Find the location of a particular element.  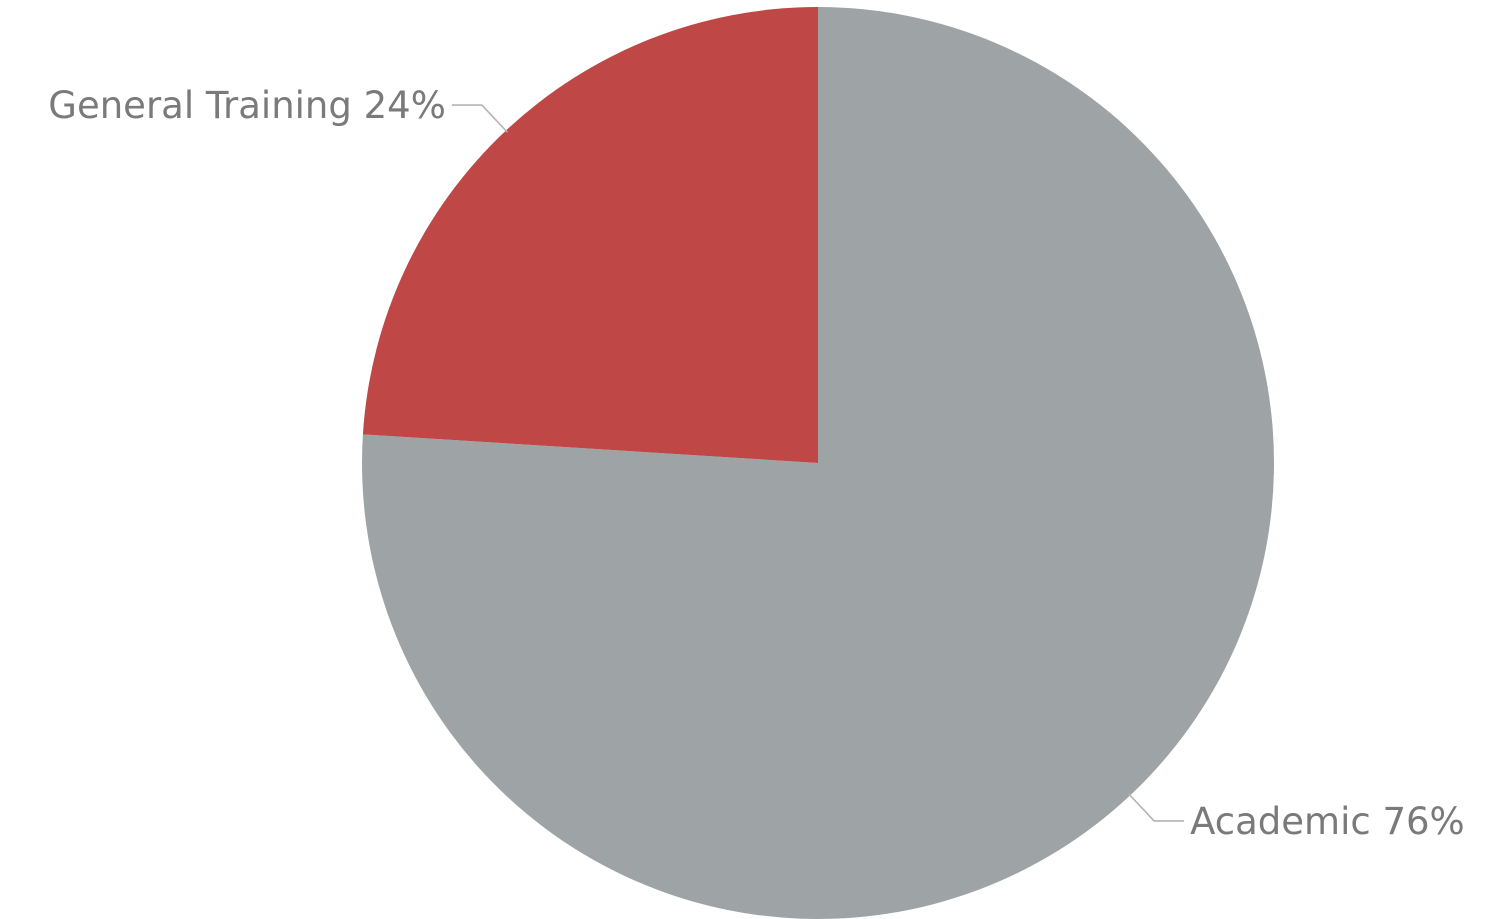

leader-line-academic is located at coordinates (1156, 807).